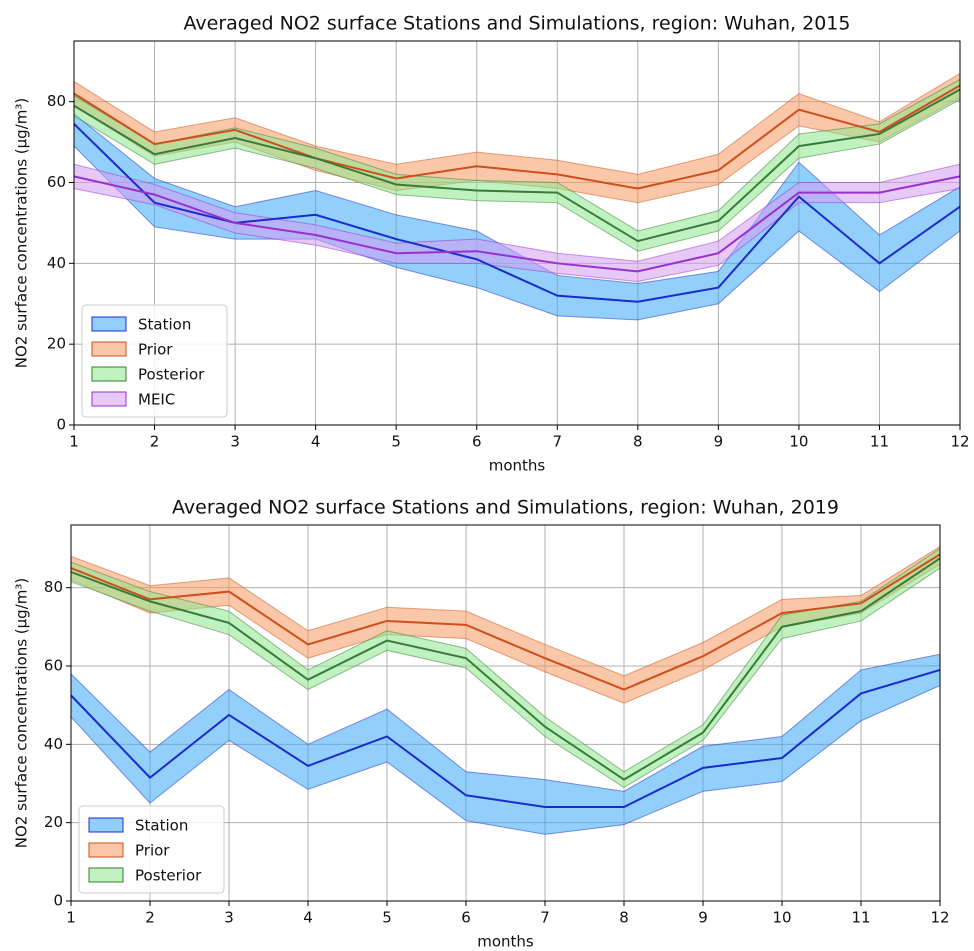 The width and height of the screenshot is (974, 951). What do you see at coordinates (154, 361) in the screenshot?
I see `legend-box` at bounding box center [154, 361].